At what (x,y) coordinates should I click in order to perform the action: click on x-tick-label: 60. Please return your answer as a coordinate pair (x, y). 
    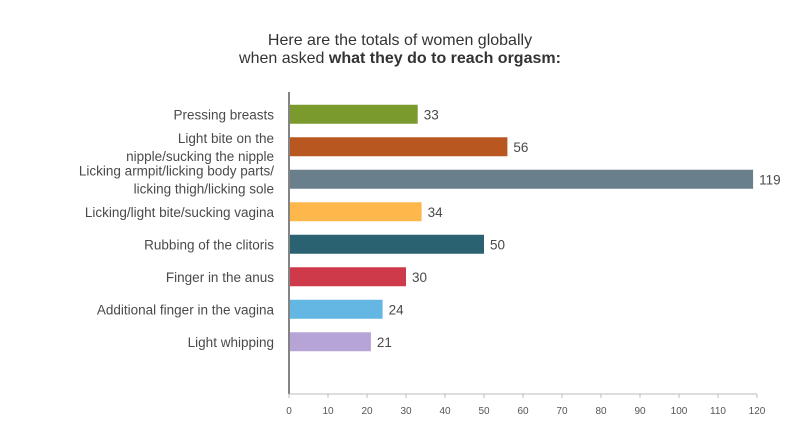
    Looking at the image, I should click on (523, 411).